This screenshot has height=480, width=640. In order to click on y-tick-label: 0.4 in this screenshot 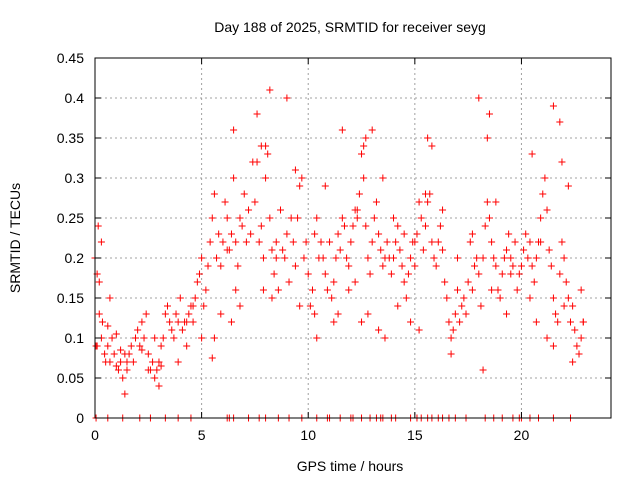, I will do `click(75, 98)`.